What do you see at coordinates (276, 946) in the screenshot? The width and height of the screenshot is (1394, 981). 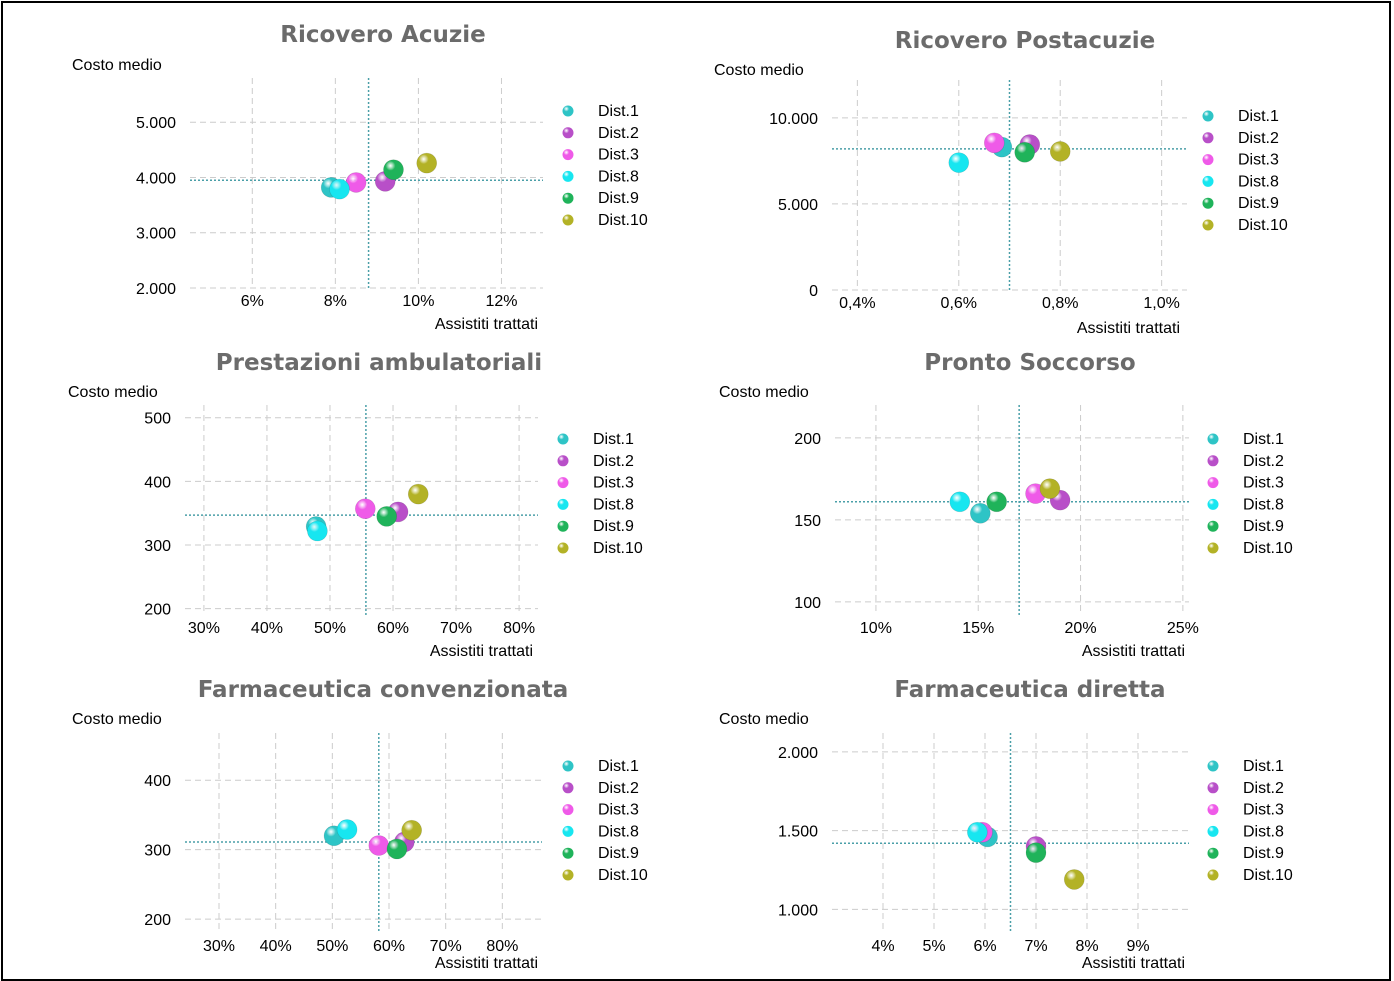 I see `x-tick-label: 40%` at bounding box center [276, 946].